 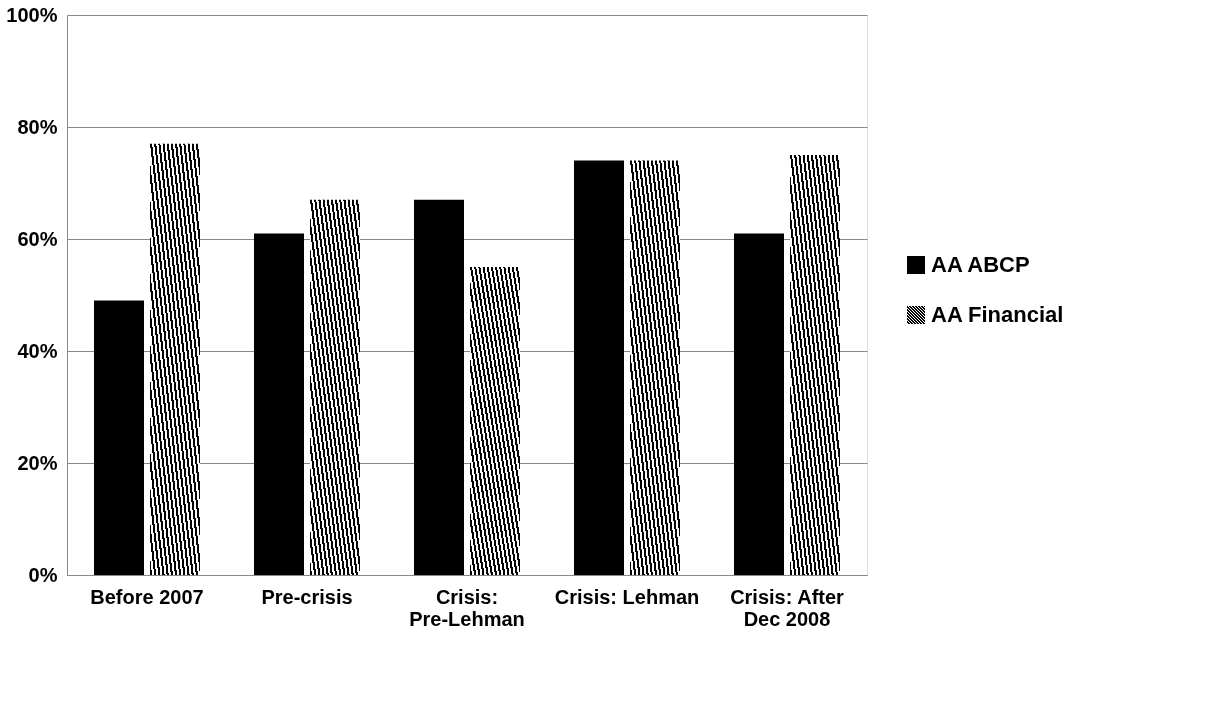 I want to click on y-tick-label: 20%, so click(x=37, y=462).